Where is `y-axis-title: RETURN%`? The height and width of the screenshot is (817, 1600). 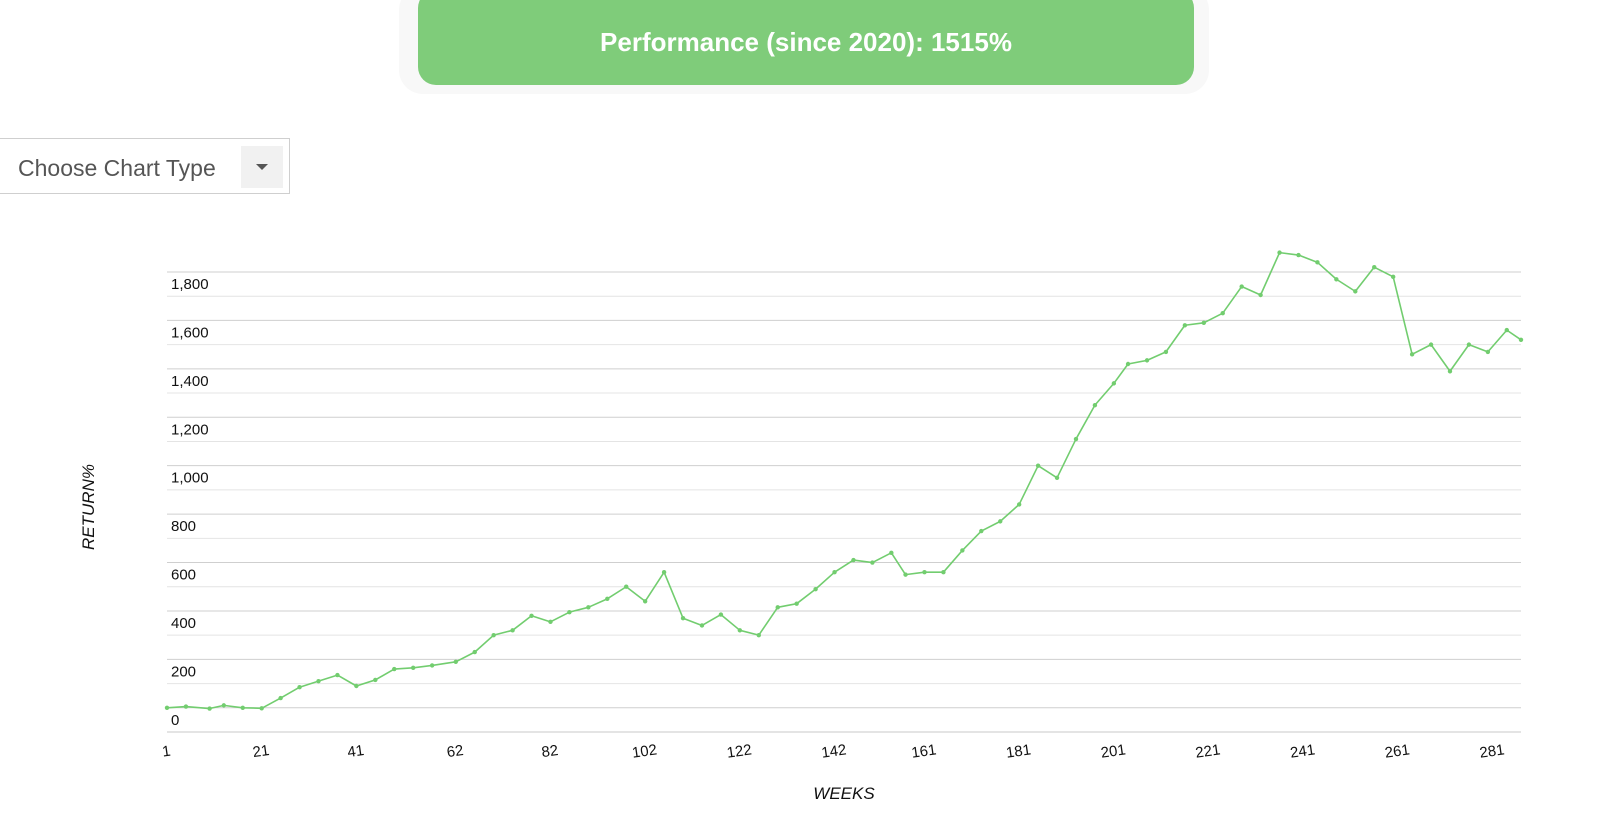
y-axis-title: RETURN% is located at coordinates (88, 507).